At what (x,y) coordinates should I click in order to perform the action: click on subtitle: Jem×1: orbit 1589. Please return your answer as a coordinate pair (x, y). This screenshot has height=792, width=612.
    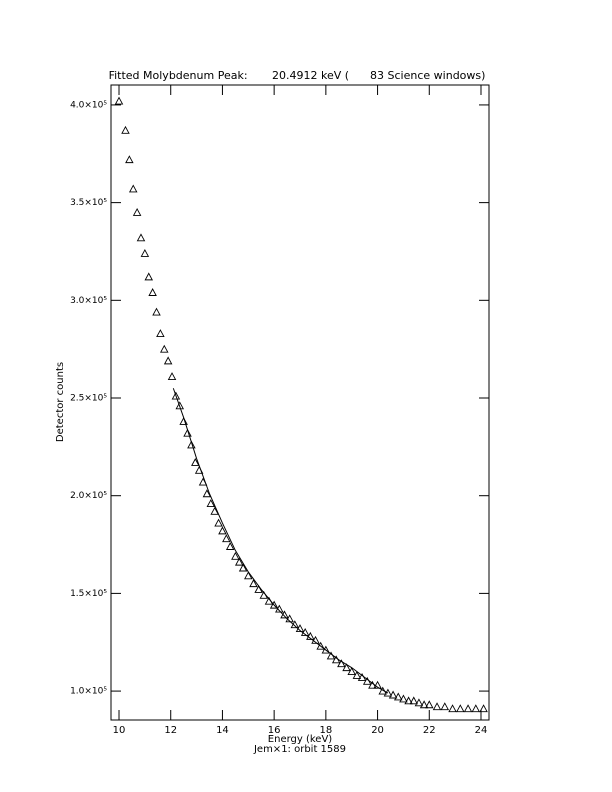
    Looking at the image, I should click on (299, 749).